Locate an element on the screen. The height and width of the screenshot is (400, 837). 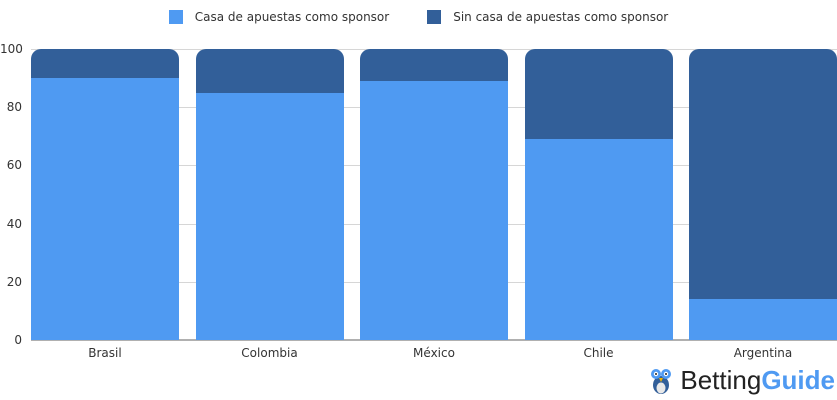
x-tick-label: Colombia is located at coordinates (269, 353).